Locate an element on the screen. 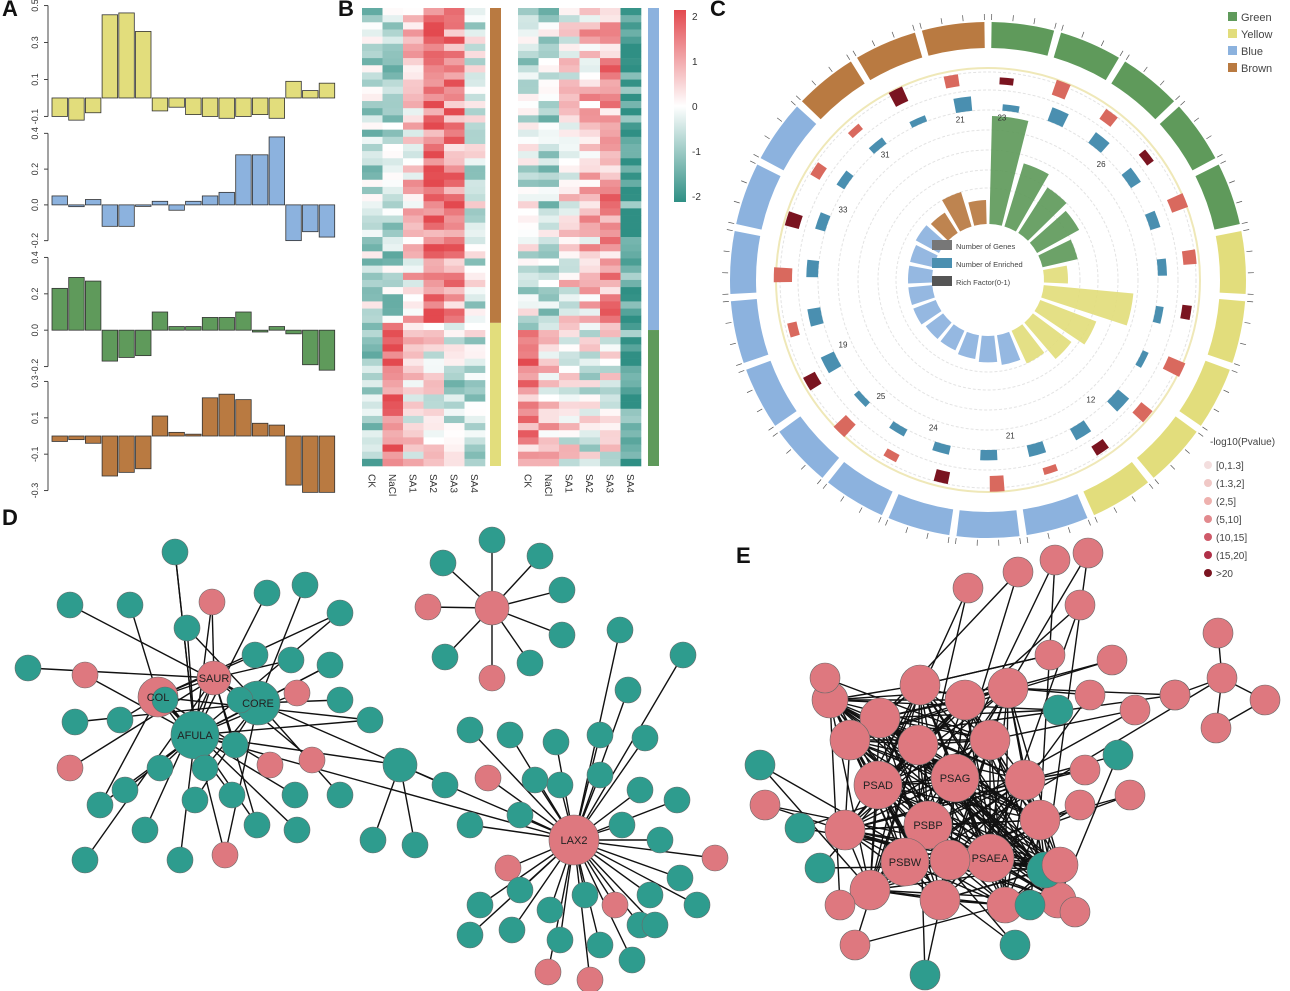 The width and height of the screenshot is (1290, 991). hub-label: PSAG is located at coordinates (955, 779).